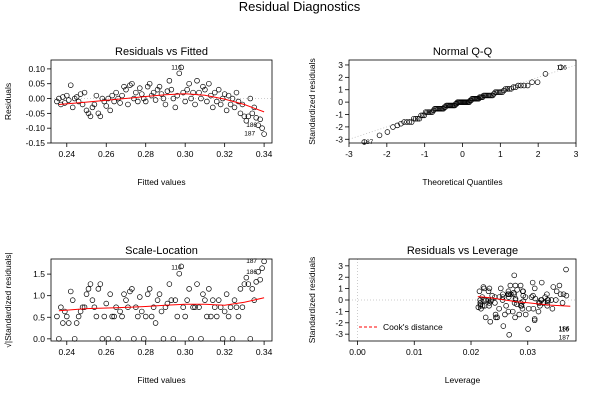 This screenshot has height=400, width=599. Describe the element at coordinates (340, 277) in the screenshot. I see `y-tick-label: 2` at that location.